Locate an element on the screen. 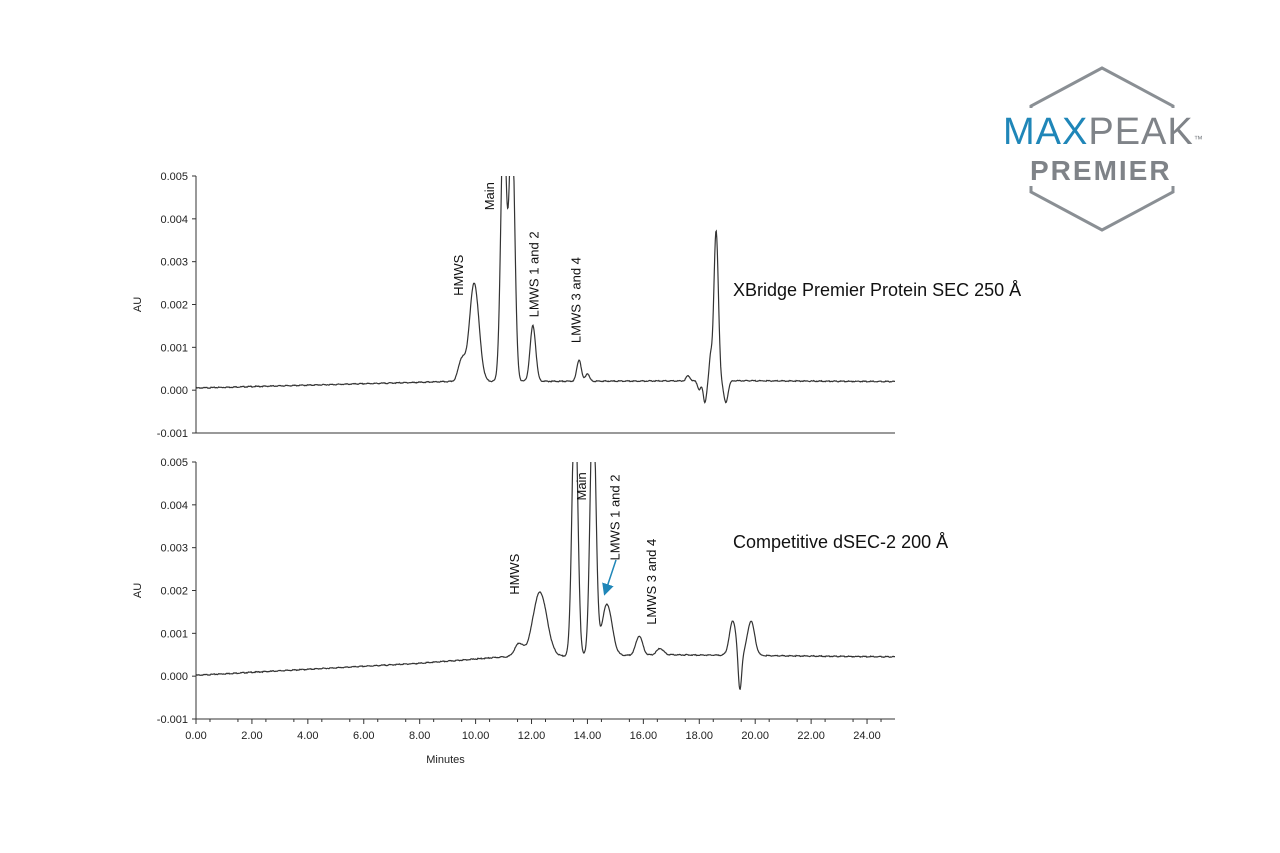 This screenshot has height=853, width=1280. series-label: XBridge Premier Protein SEC 250 Å is located at coordinates (877, 290).